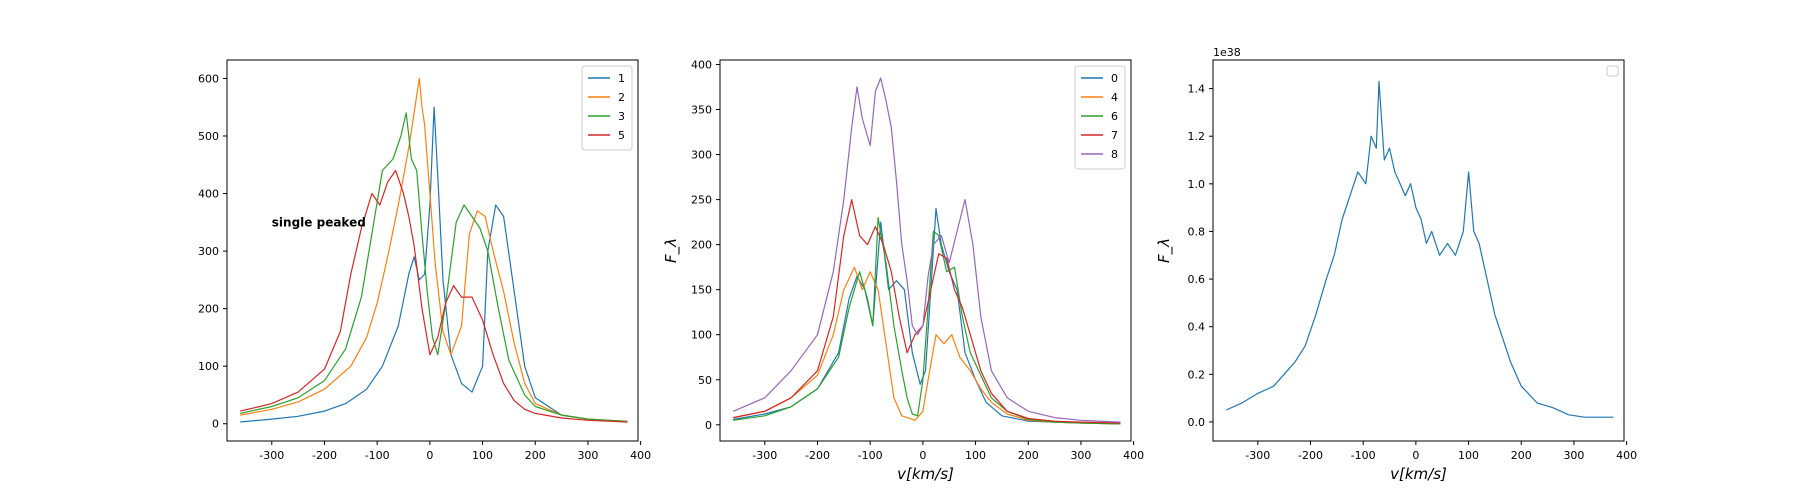 Image resolution: width=1800 pixels, height=504 pixels. Describe the element at coordinates (1612, 71) in the screenshot. I see `legend-box-empty` at that location.